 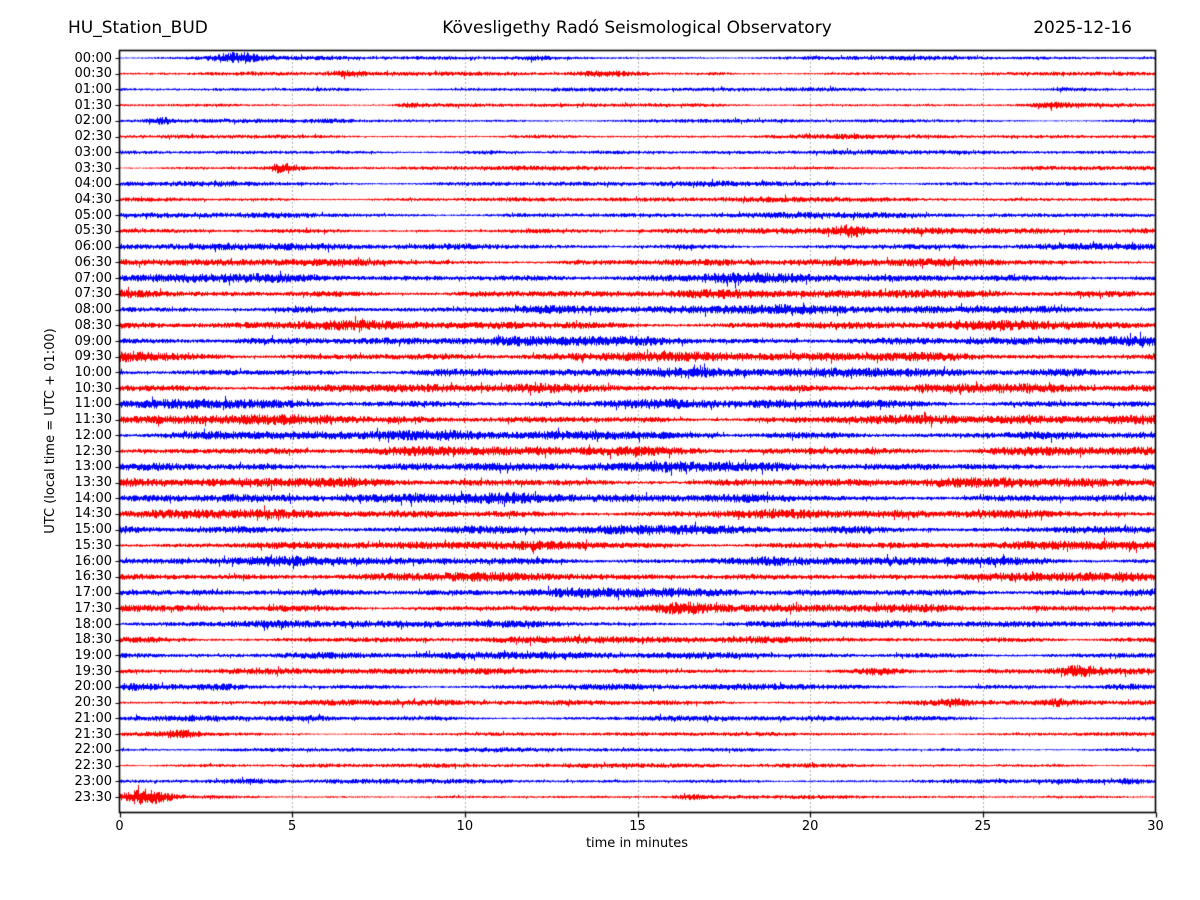 What do you see at coordinates (93, 671) in the screenshot?
I see `y-tick-label: 19:30` at bounding box center [93, 671].